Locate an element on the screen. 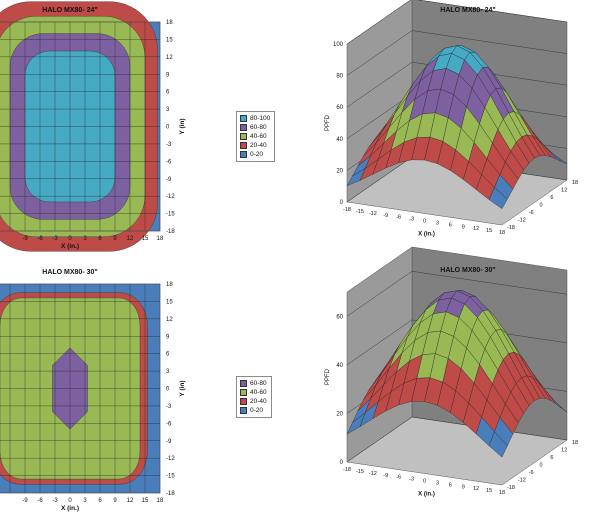 This screenshot has height=515, width=604. x-tick-label: -15 is located at coordinates (360, 472).